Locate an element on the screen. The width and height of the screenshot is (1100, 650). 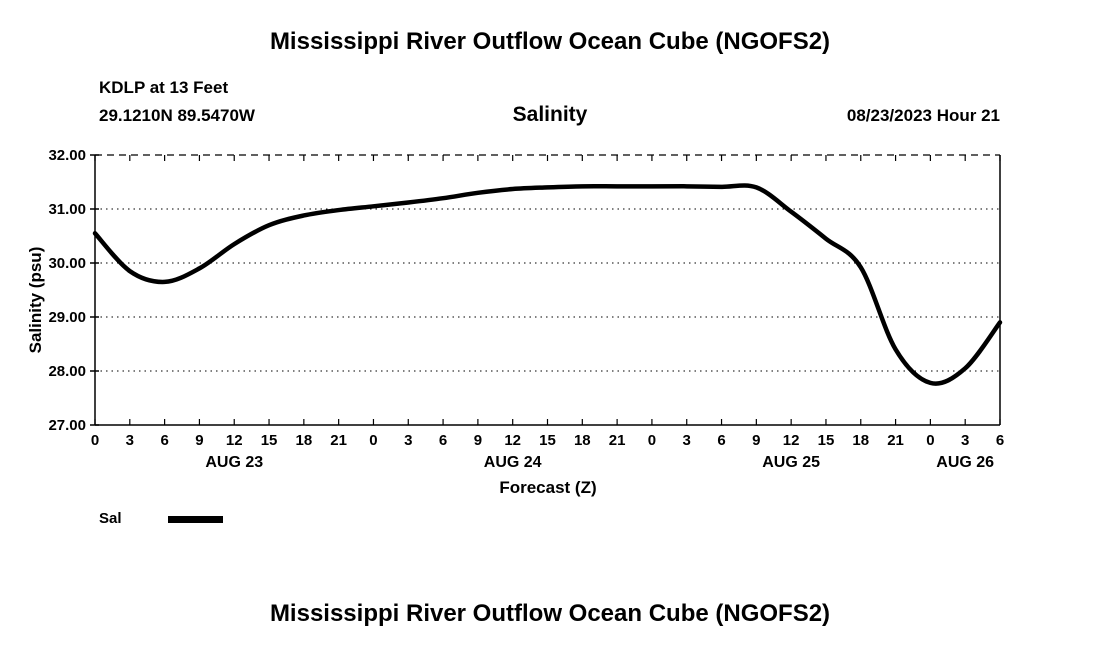
forecast-datetime: 08/23/2023 Hour 21 is located at coordinates (923, 115).